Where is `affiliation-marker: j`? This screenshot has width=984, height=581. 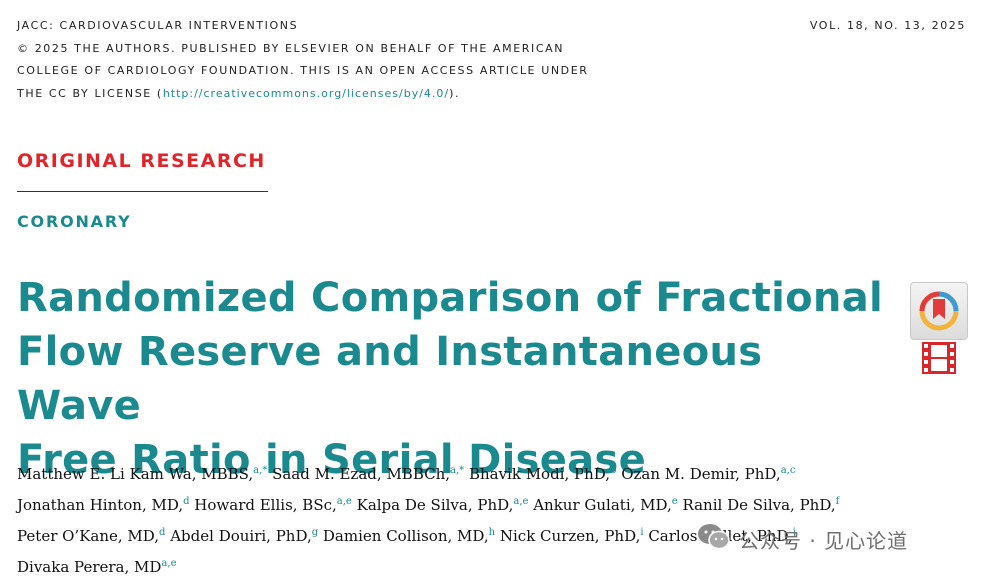
affiliation-marker: j is located at coordinates (794, 532).